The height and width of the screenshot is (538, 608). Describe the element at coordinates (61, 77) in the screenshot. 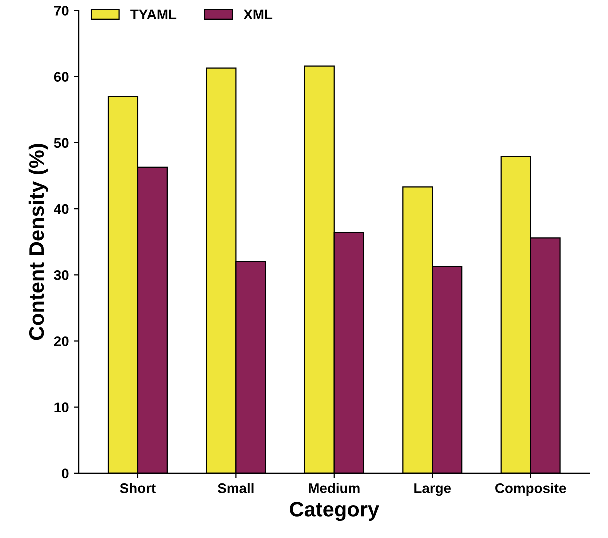

I see `y-tick-label: 60` at that location.